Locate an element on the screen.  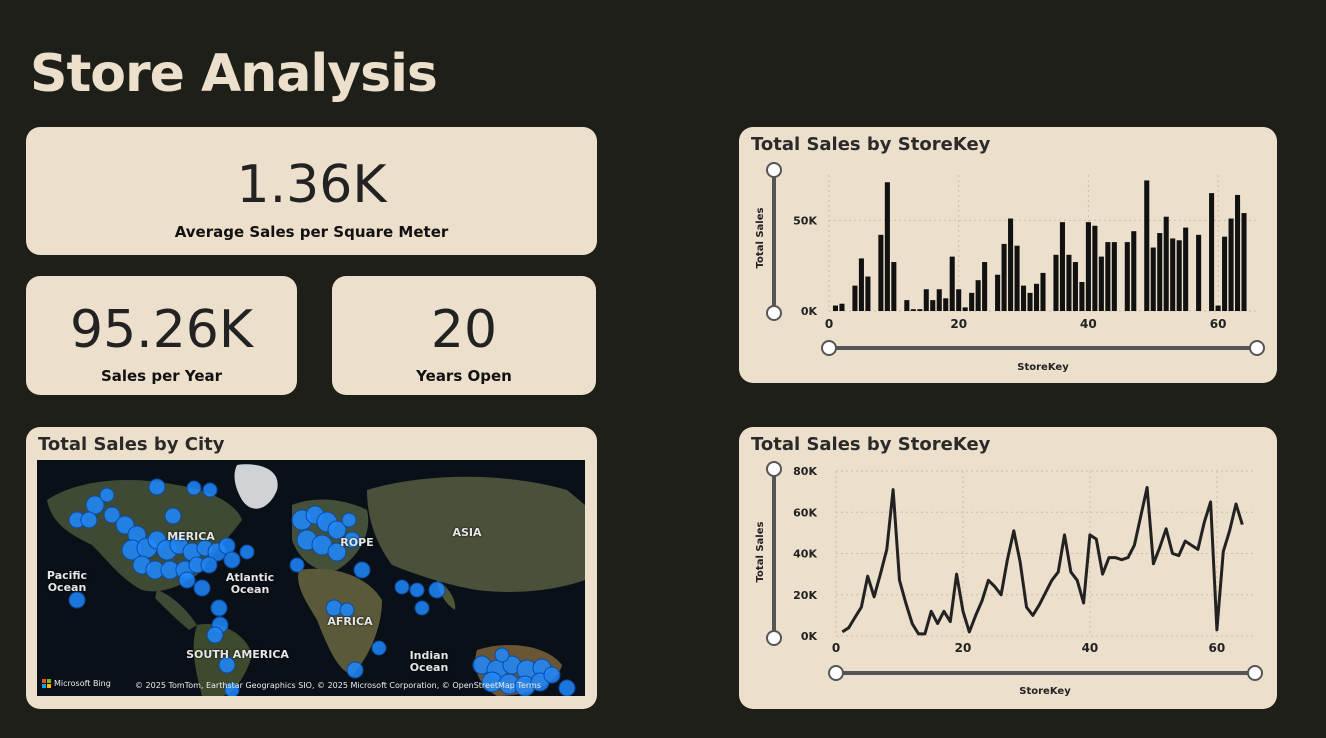
map-label-europe: ROPE is located at coordinates (357, 542).